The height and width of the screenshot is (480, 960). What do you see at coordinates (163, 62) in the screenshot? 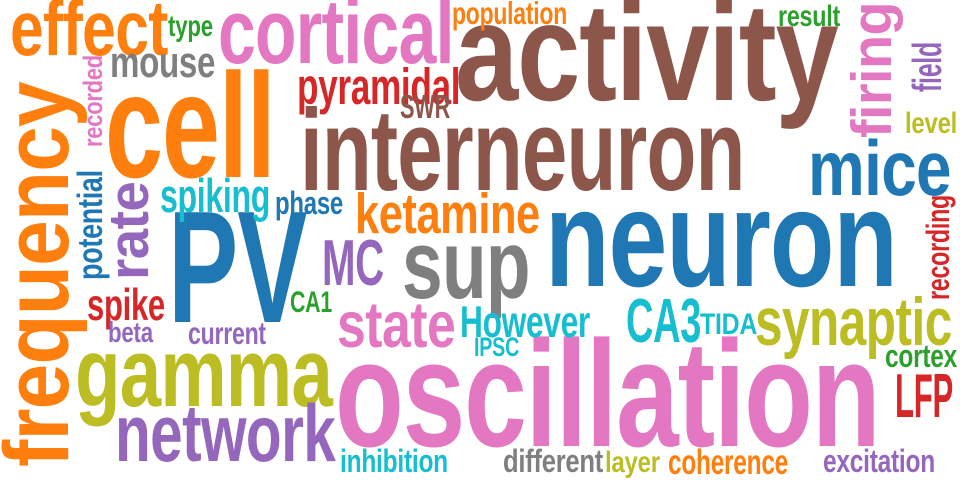
I see `word-mouse: mouse` at bounding box center [163, 62].